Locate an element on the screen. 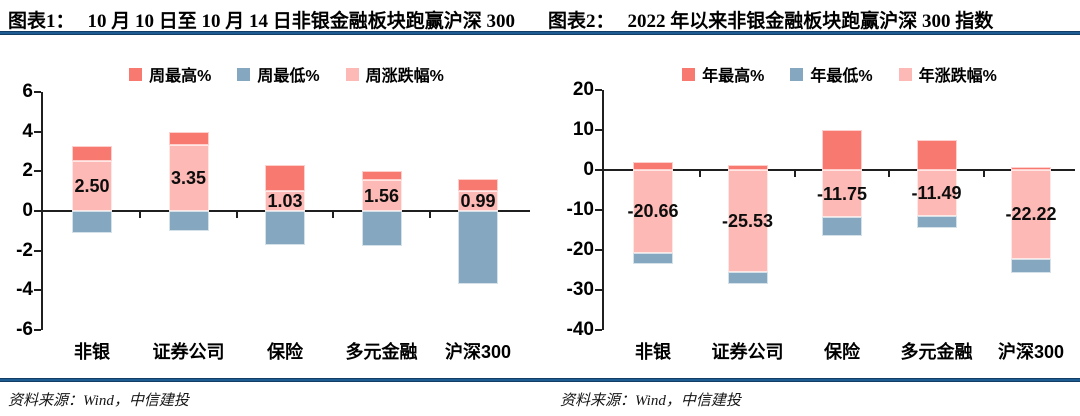 The height and width of the screenshot is (416, 1080). legend-label: 周最低% is located at coordinates (288, 76).